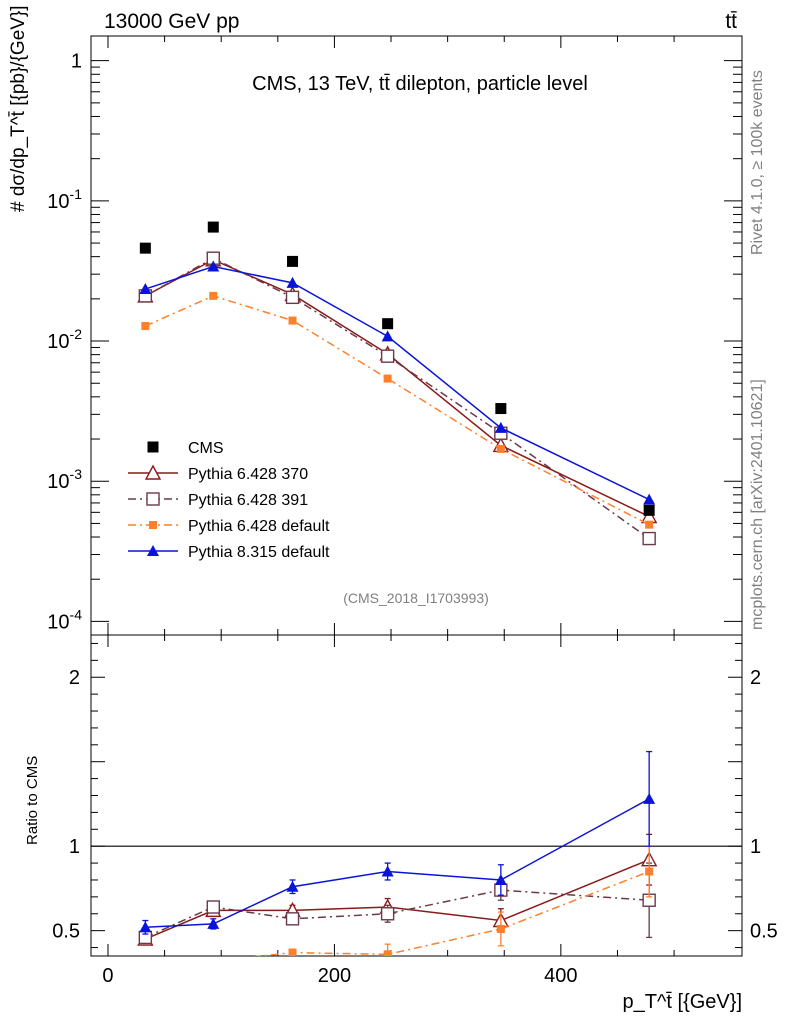 The height and width of the screenshot is (1024, 786). Describe the element at coordinates (755, 847) in the screenshot. I see `y-tick-label-lower-right: 1` at that location.